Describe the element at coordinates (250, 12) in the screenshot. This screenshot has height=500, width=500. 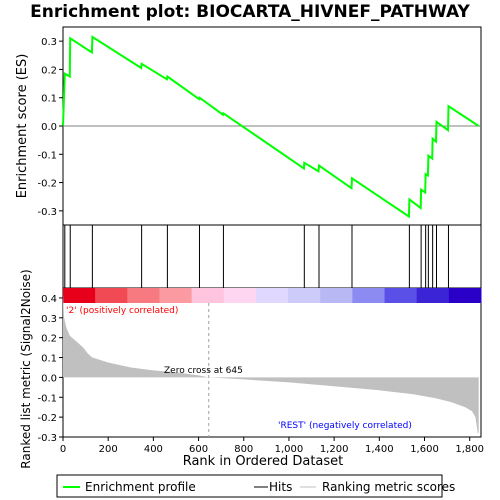
I see `chart-title: Enrichment plot: BIOCARTA_HIVNEF_PATHWAY` at that location.